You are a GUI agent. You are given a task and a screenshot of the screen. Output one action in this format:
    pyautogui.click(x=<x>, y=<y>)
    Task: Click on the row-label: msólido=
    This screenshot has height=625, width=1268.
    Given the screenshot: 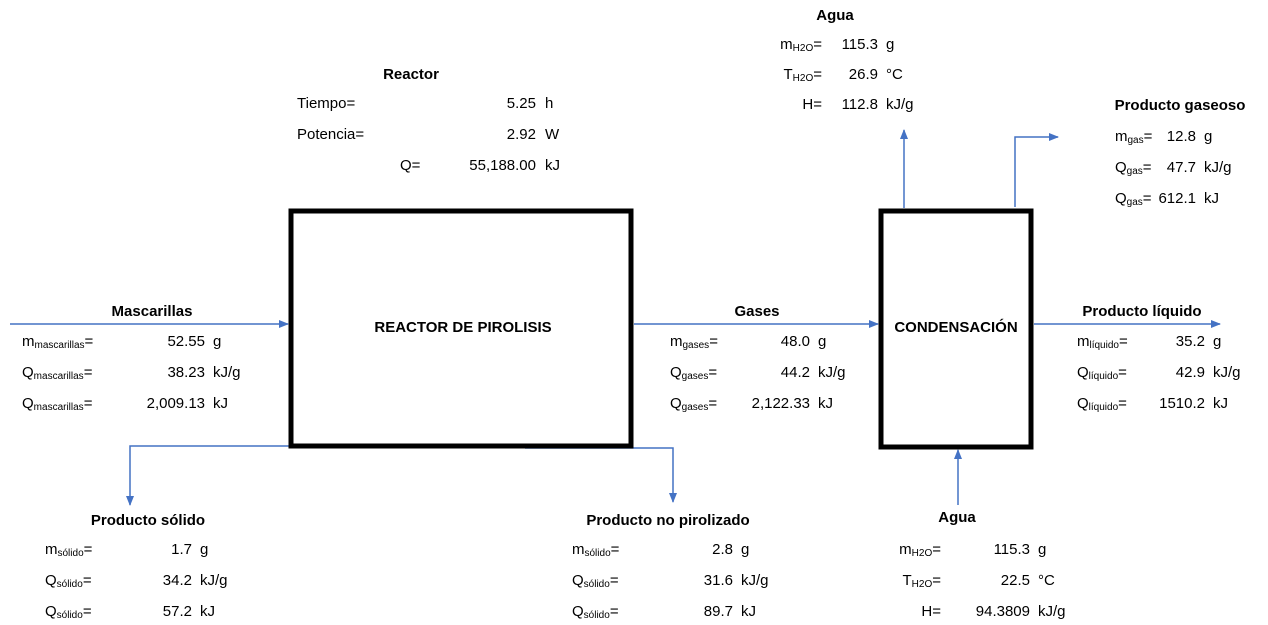 What is the action you would take?
    pyautogui.click(x=69, y=550)
    